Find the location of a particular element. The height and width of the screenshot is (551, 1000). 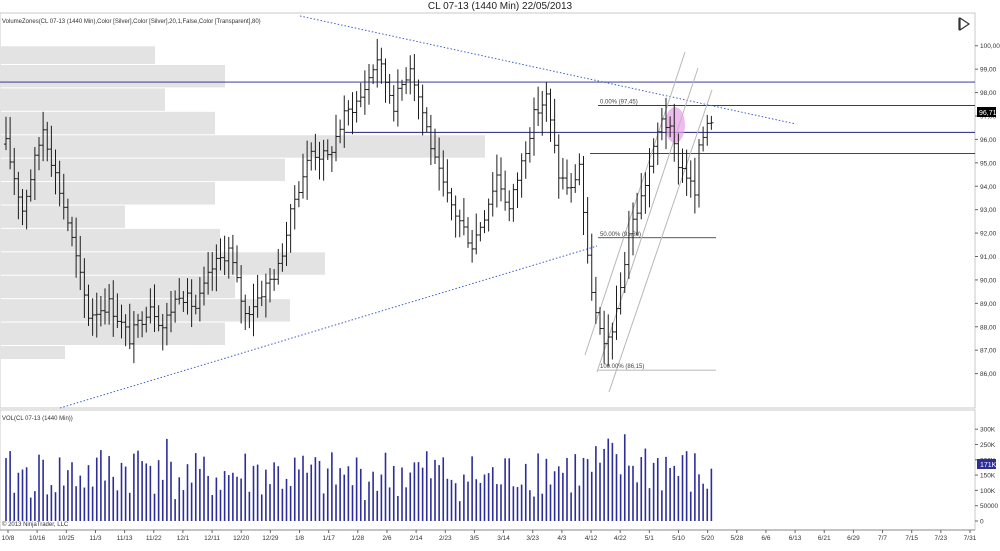

channel-line-lower is located at coordinates (660, 241).